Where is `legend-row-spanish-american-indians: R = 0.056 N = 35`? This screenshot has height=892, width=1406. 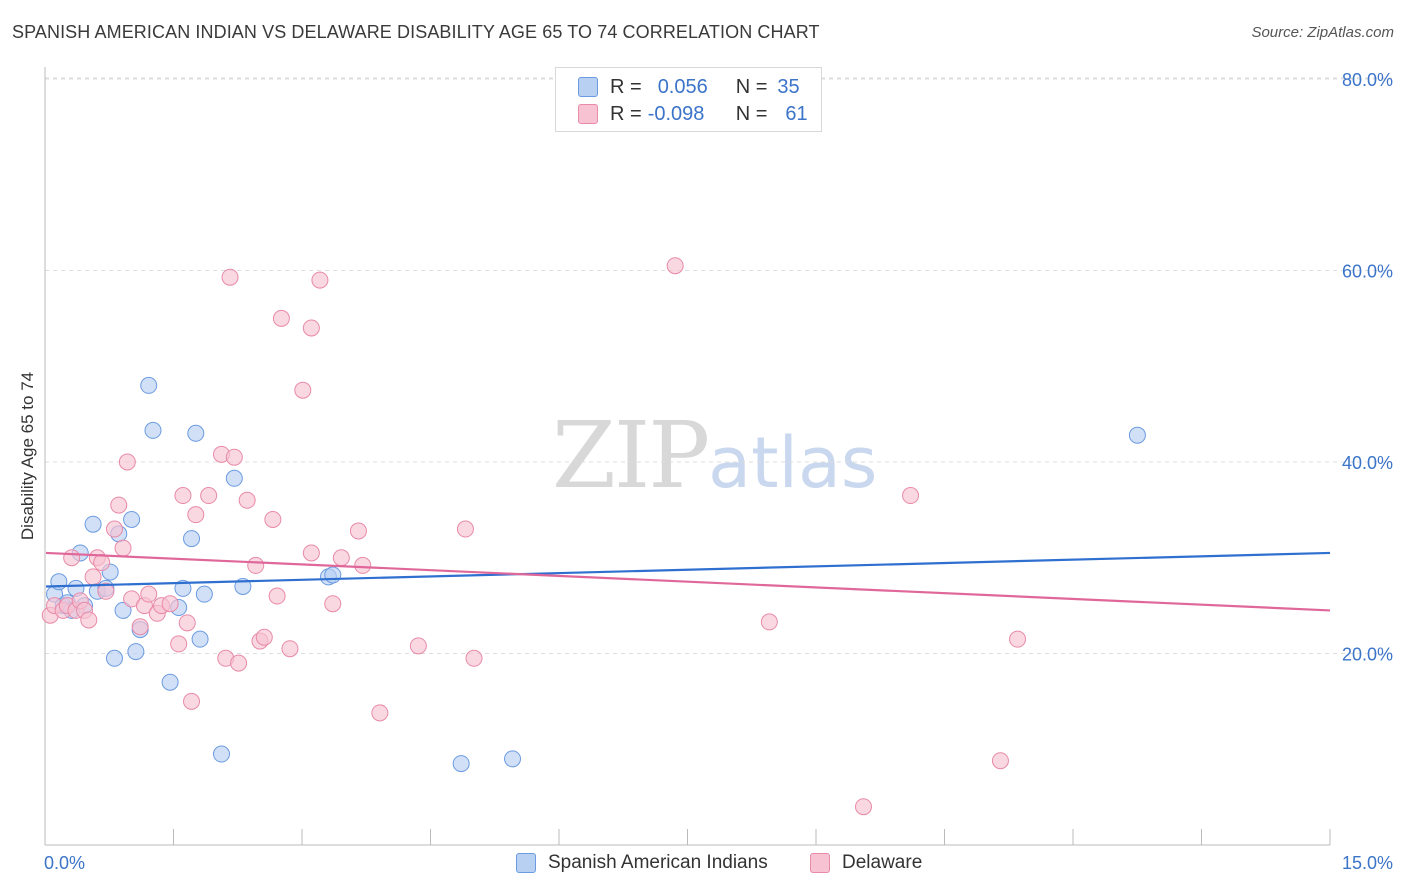
legend-row-spanish-american-indians: R = 0.056 N = 35 is located at coordinates (689, 87).